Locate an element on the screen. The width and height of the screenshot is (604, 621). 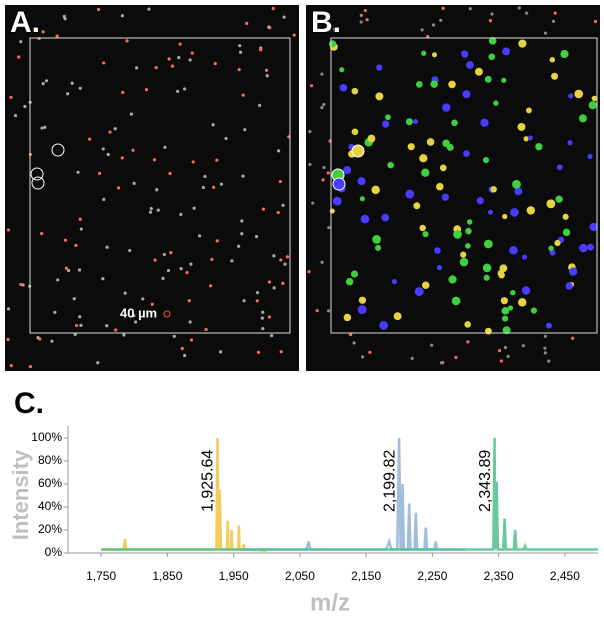
peak-label: 2,343.89 is located at coordinates (485, 481).